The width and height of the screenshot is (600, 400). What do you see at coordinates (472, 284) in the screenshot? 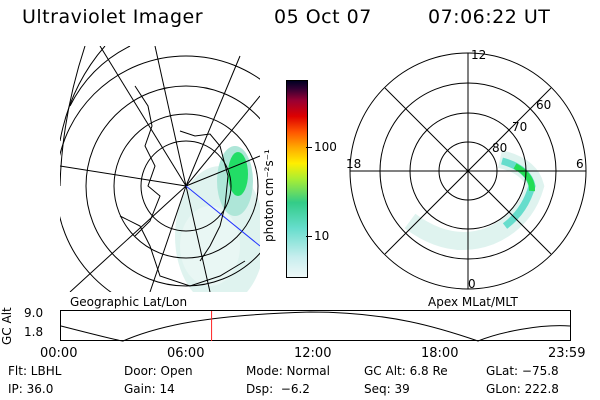
I see `mlt-label-0: 0` at bounding box center [472, 284].